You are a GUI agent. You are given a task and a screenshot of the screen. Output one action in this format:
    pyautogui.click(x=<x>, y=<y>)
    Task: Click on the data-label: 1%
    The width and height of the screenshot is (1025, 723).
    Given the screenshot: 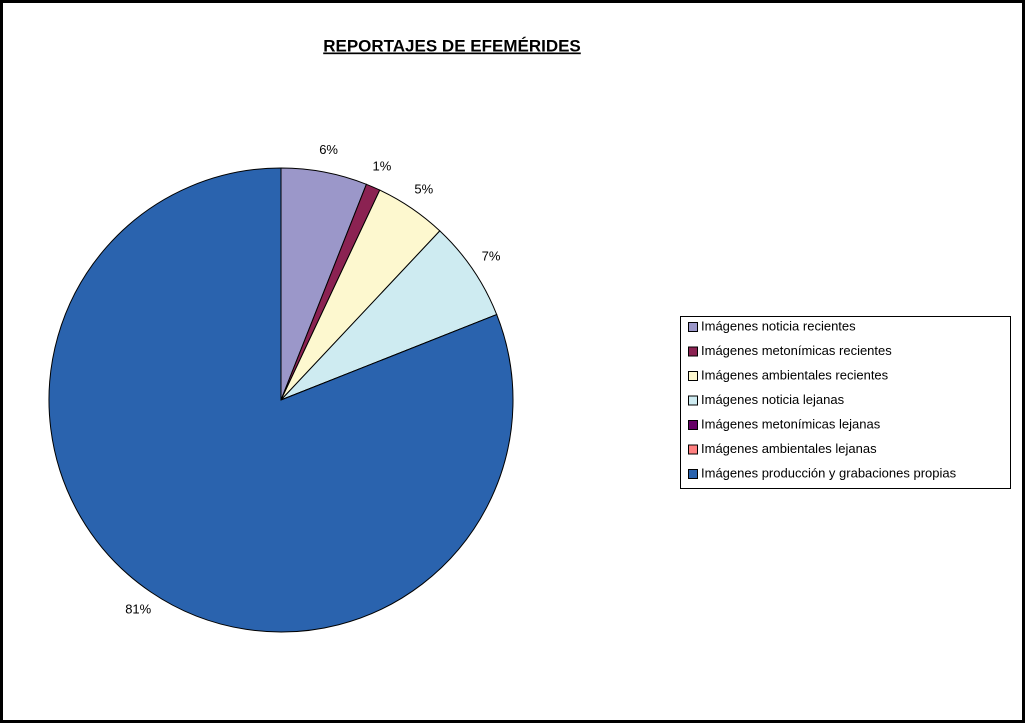 What is the action you would take?
    pyautogui.click(x=381, y=165)
    